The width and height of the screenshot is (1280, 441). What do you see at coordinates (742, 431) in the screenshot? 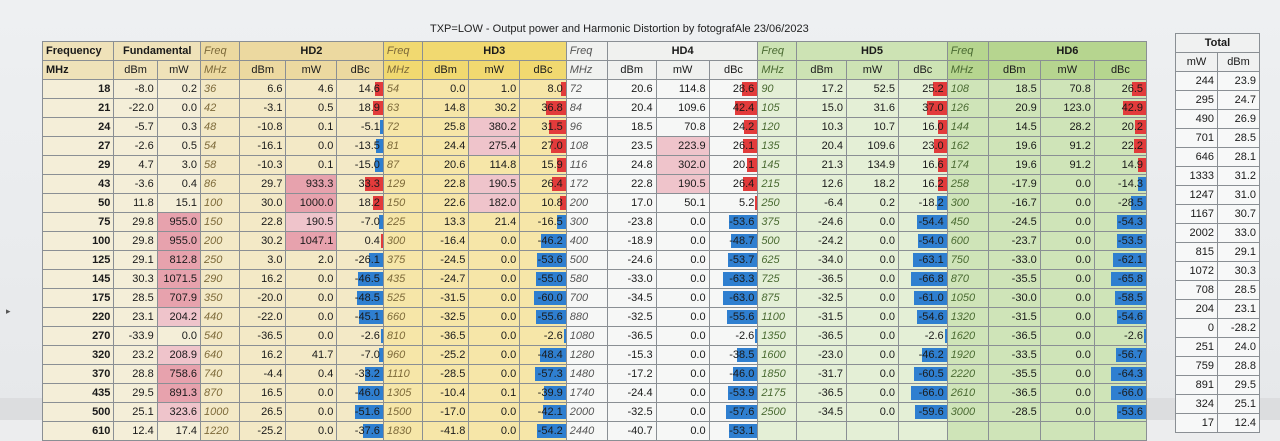
I see `h4-dbc-cell-value: -53.1` at bounding box center [742, 431].